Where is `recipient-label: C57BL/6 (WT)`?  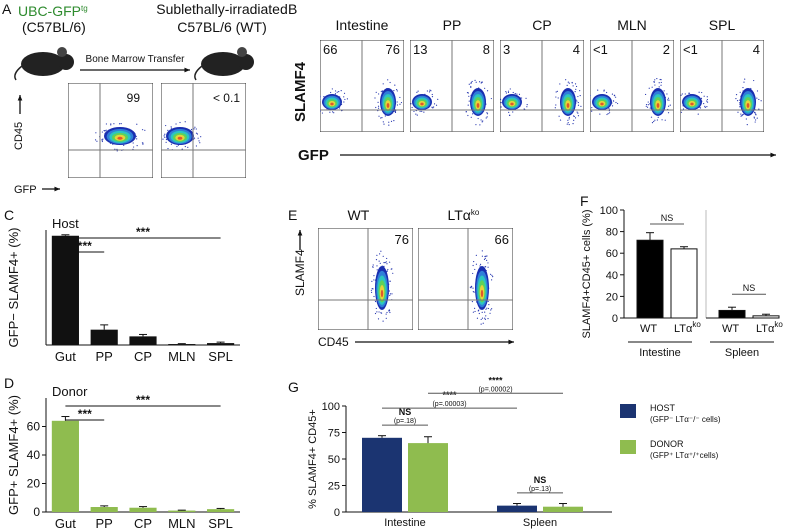 recipient-label: C57BL/6 (WT) is located at coordinates (221, 27).